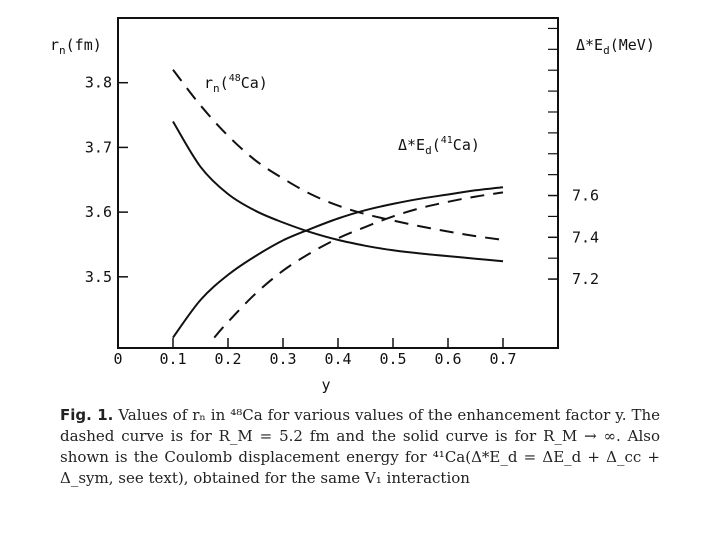  What do you see at coordinates (236, 84) in the screenshot?
I see `rn-curve-label: rn(48Ca)` at bounding box center [236, 84].